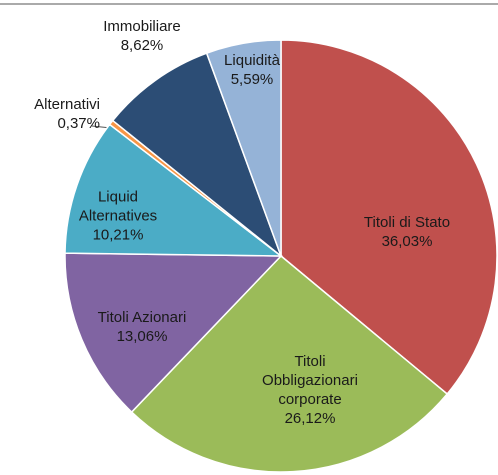 The width and height of the screenshot is (498, 475). I want to click on slice-name: Immobiliare, so click(142, 26).